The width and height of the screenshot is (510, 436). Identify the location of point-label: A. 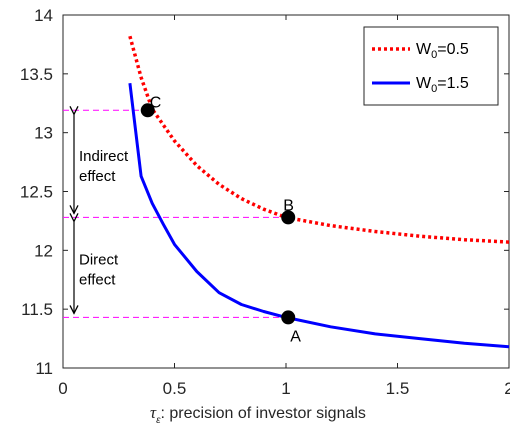
(295, 336).